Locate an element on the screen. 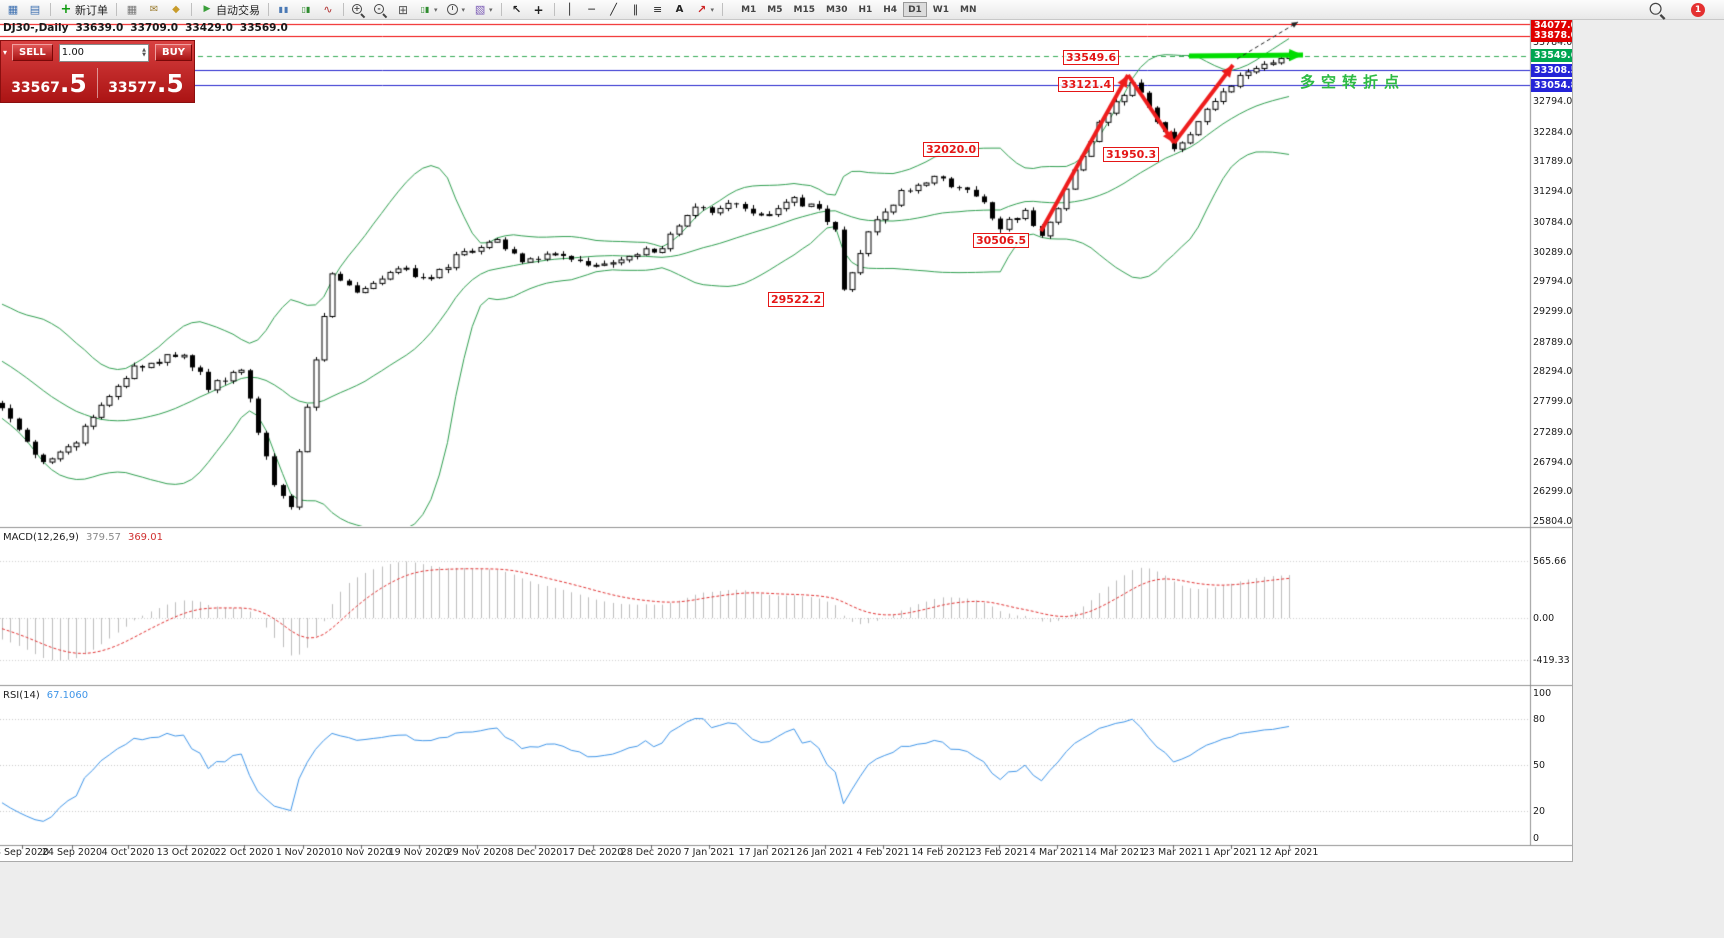  toolbar-chart-bars-button is located at coordinates (284, 9).